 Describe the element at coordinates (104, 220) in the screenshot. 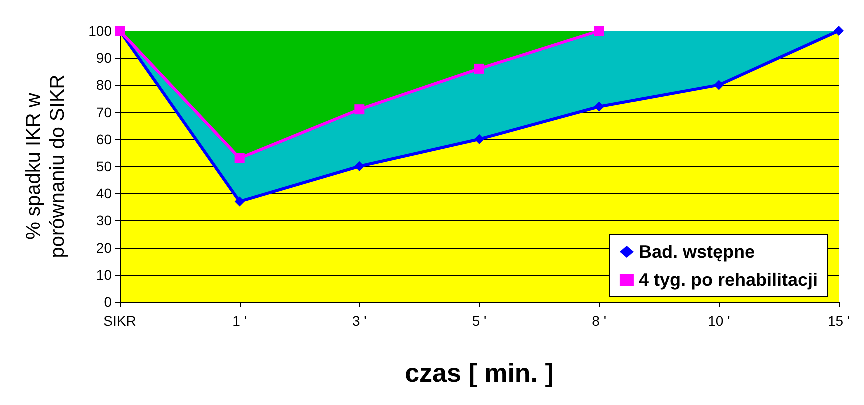

I see `y-tick-label: 30` at that location.